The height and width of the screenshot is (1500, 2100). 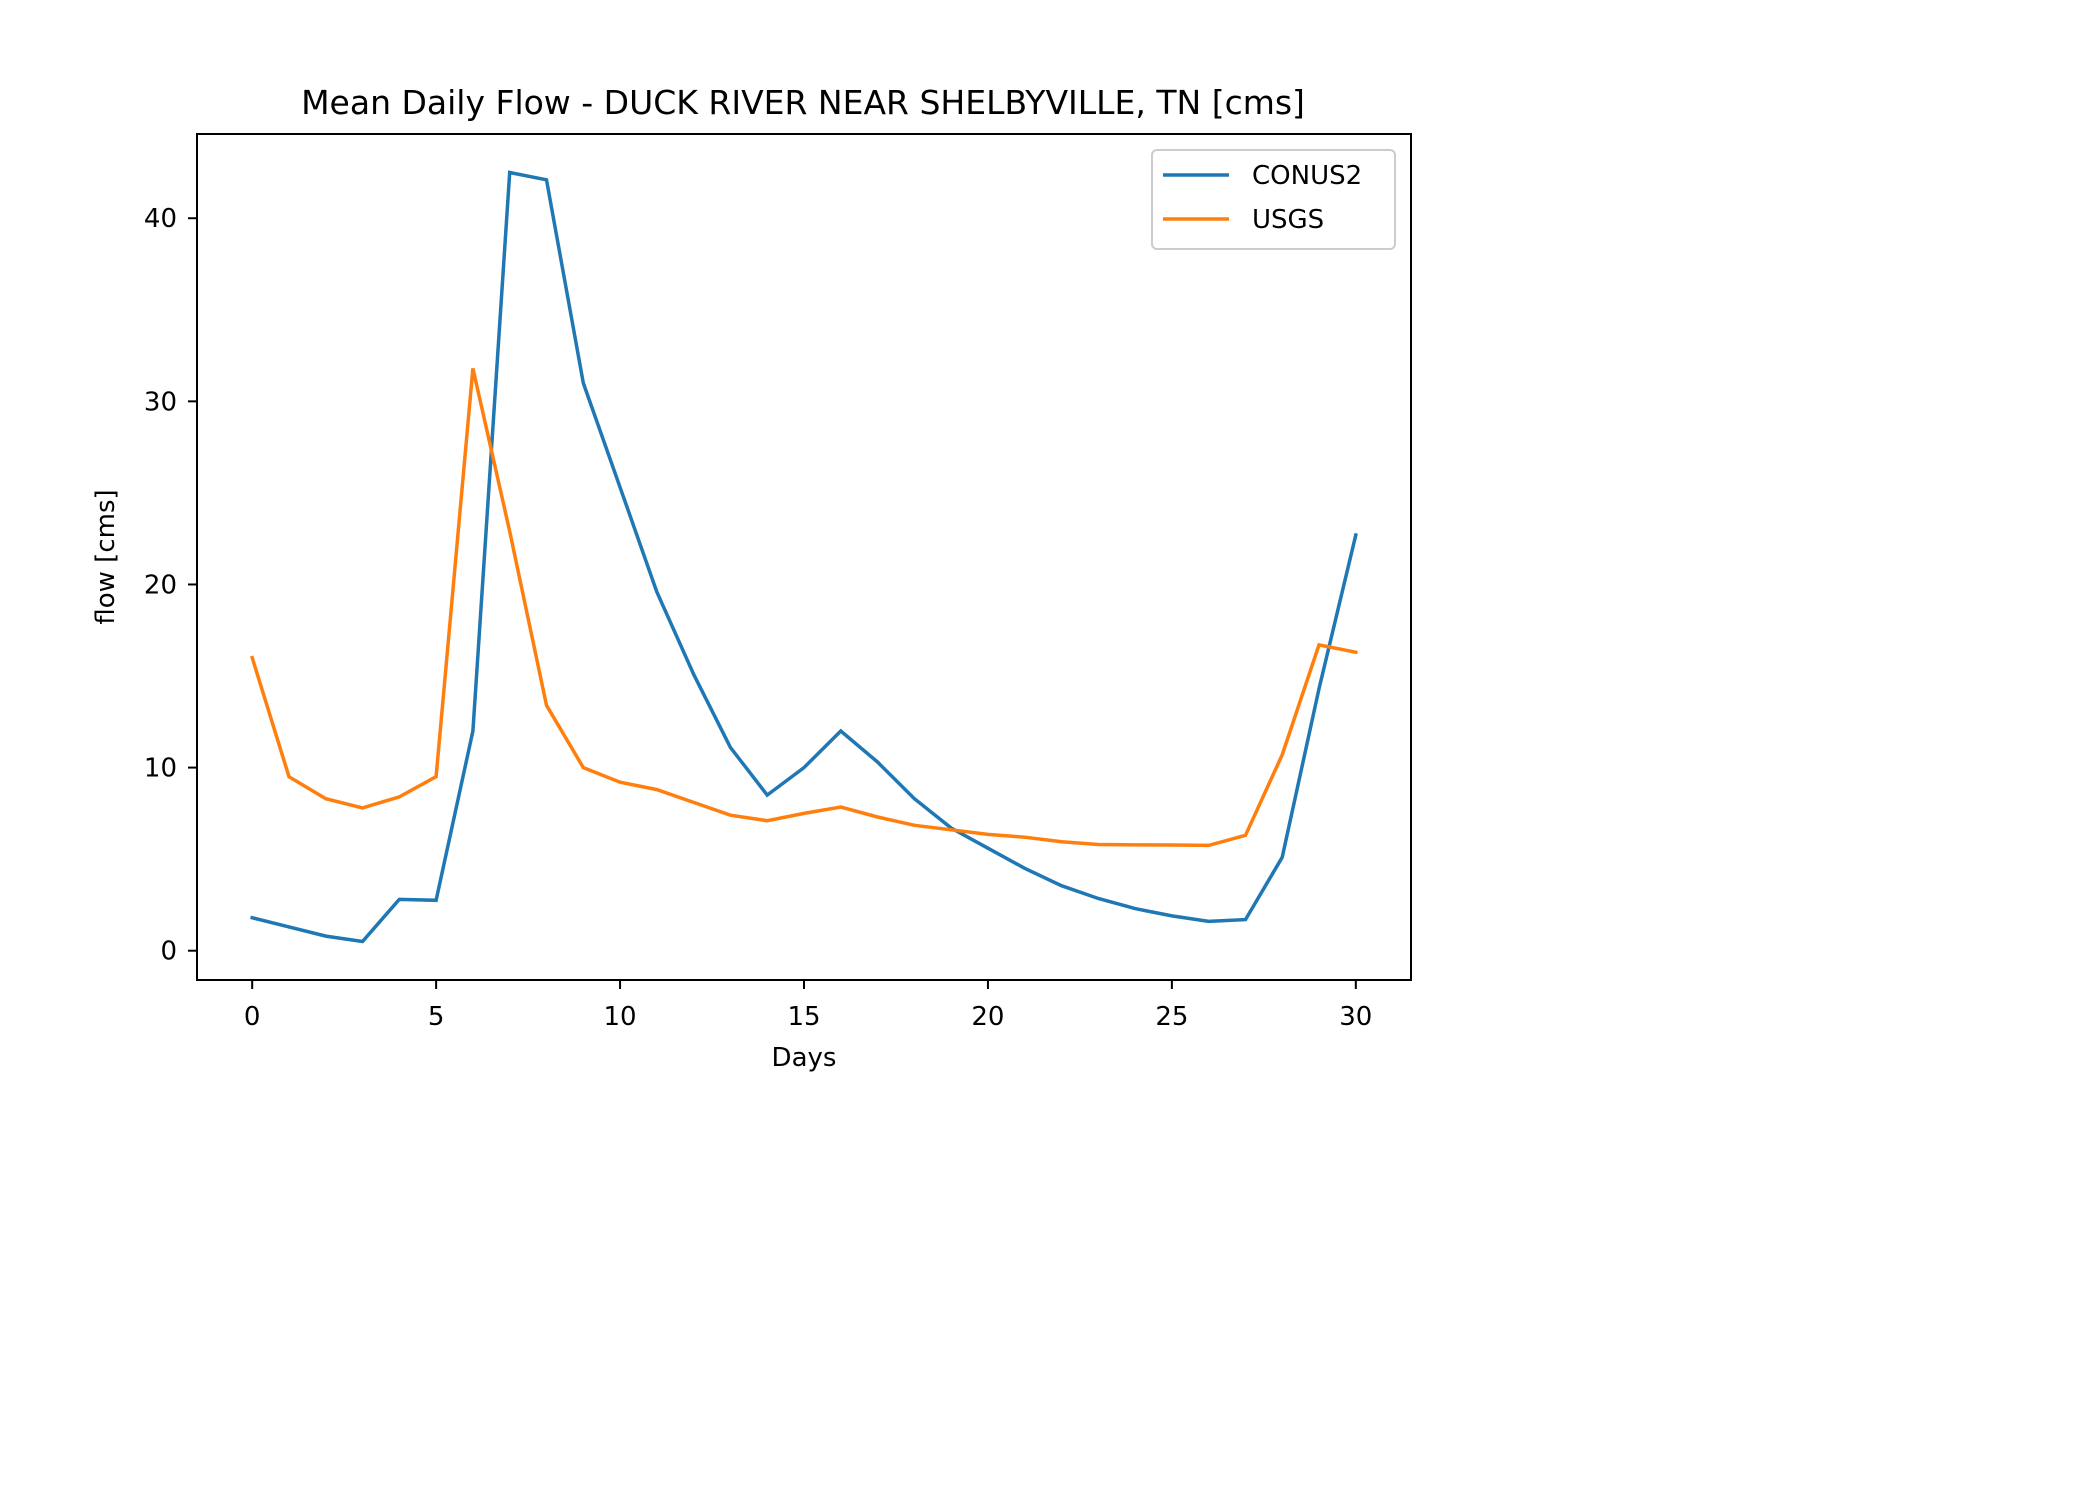 I want to click on x-axis-label: Days, so click(x=804, y=1058).